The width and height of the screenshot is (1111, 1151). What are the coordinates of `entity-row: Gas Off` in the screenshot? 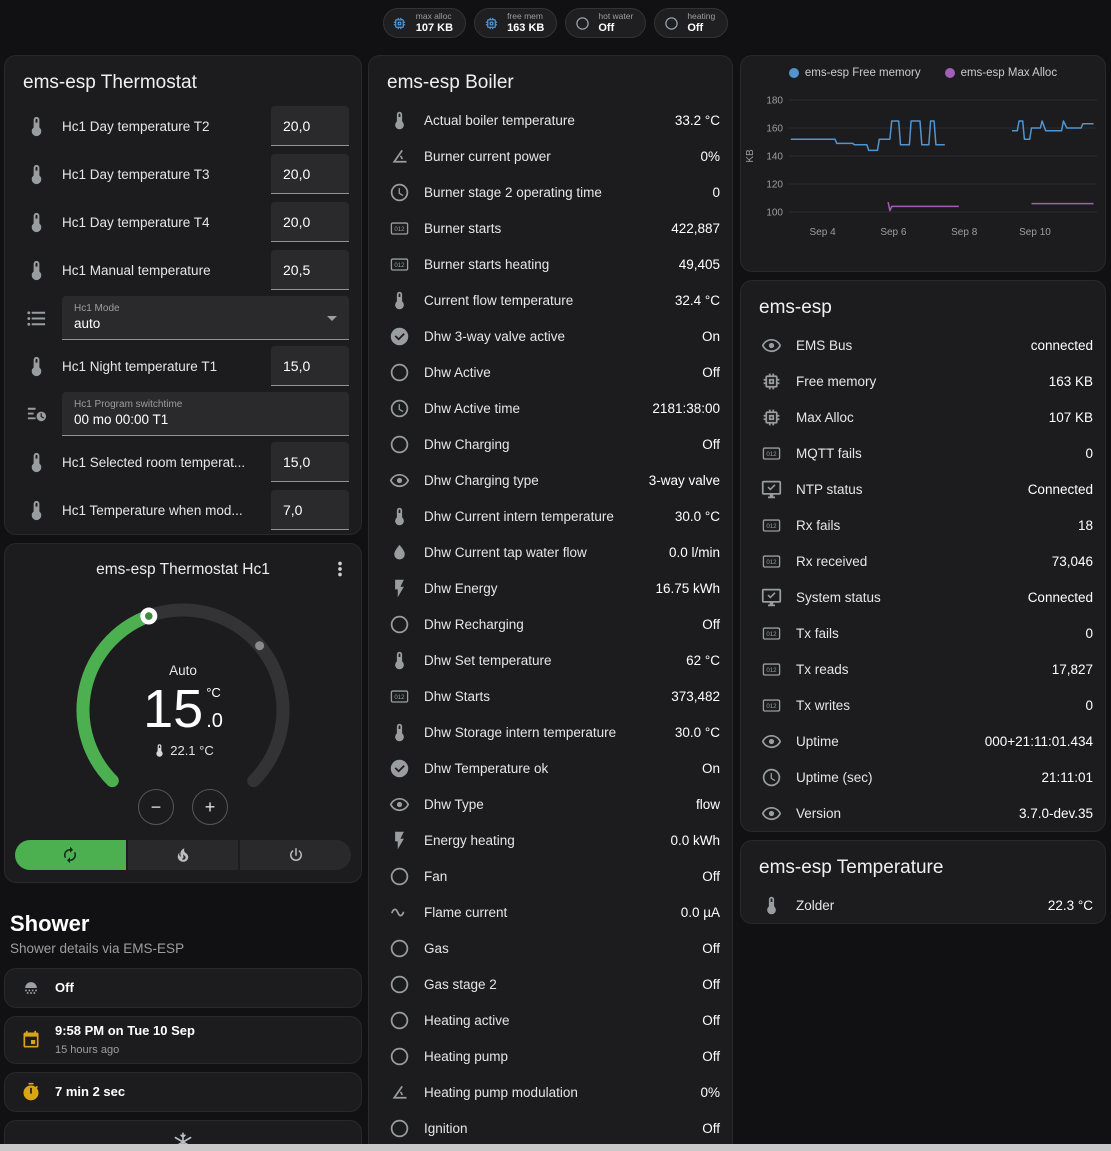 It's located at (550, 948).